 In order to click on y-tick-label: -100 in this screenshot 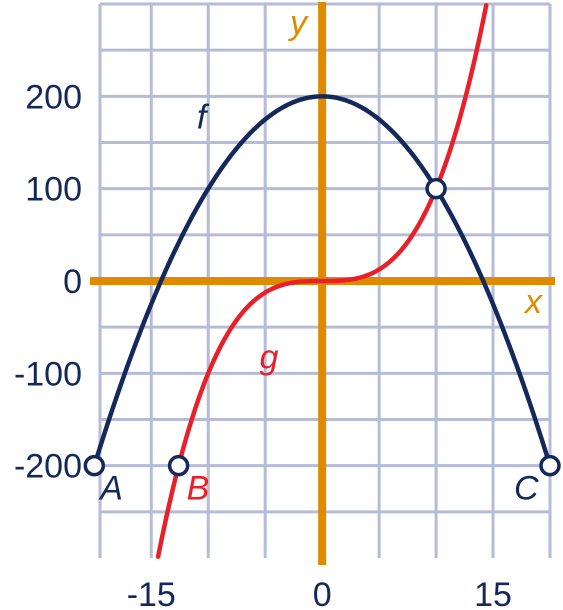, I will do `click(48, 374)`.